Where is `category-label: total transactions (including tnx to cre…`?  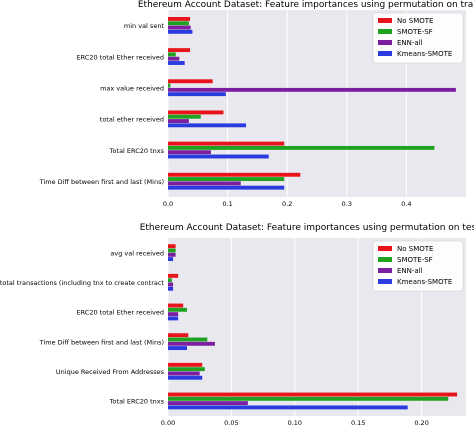 category-label: total transactions (including tnx to cre… is located at coordinates (82, 283).